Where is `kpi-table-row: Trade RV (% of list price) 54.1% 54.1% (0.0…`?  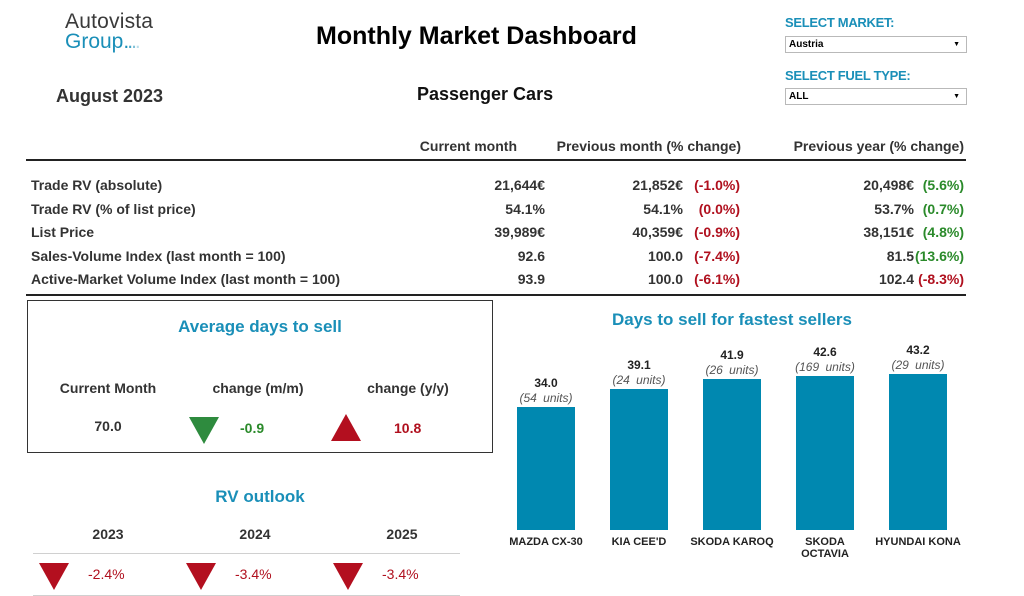 kpi-table-row: Trade RV (% of list price) 54.1% 54.1% (0.0… is located at coordinates (496, 210).